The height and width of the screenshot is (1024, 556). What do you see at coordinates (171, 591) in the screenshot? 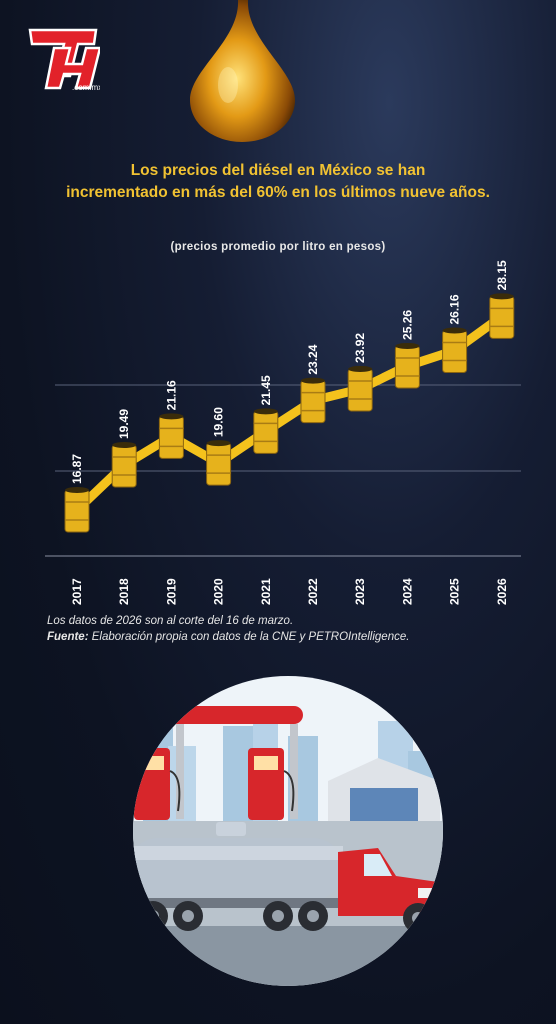
I see `x-tick-label: 2019` at bounding box center [171, 591].